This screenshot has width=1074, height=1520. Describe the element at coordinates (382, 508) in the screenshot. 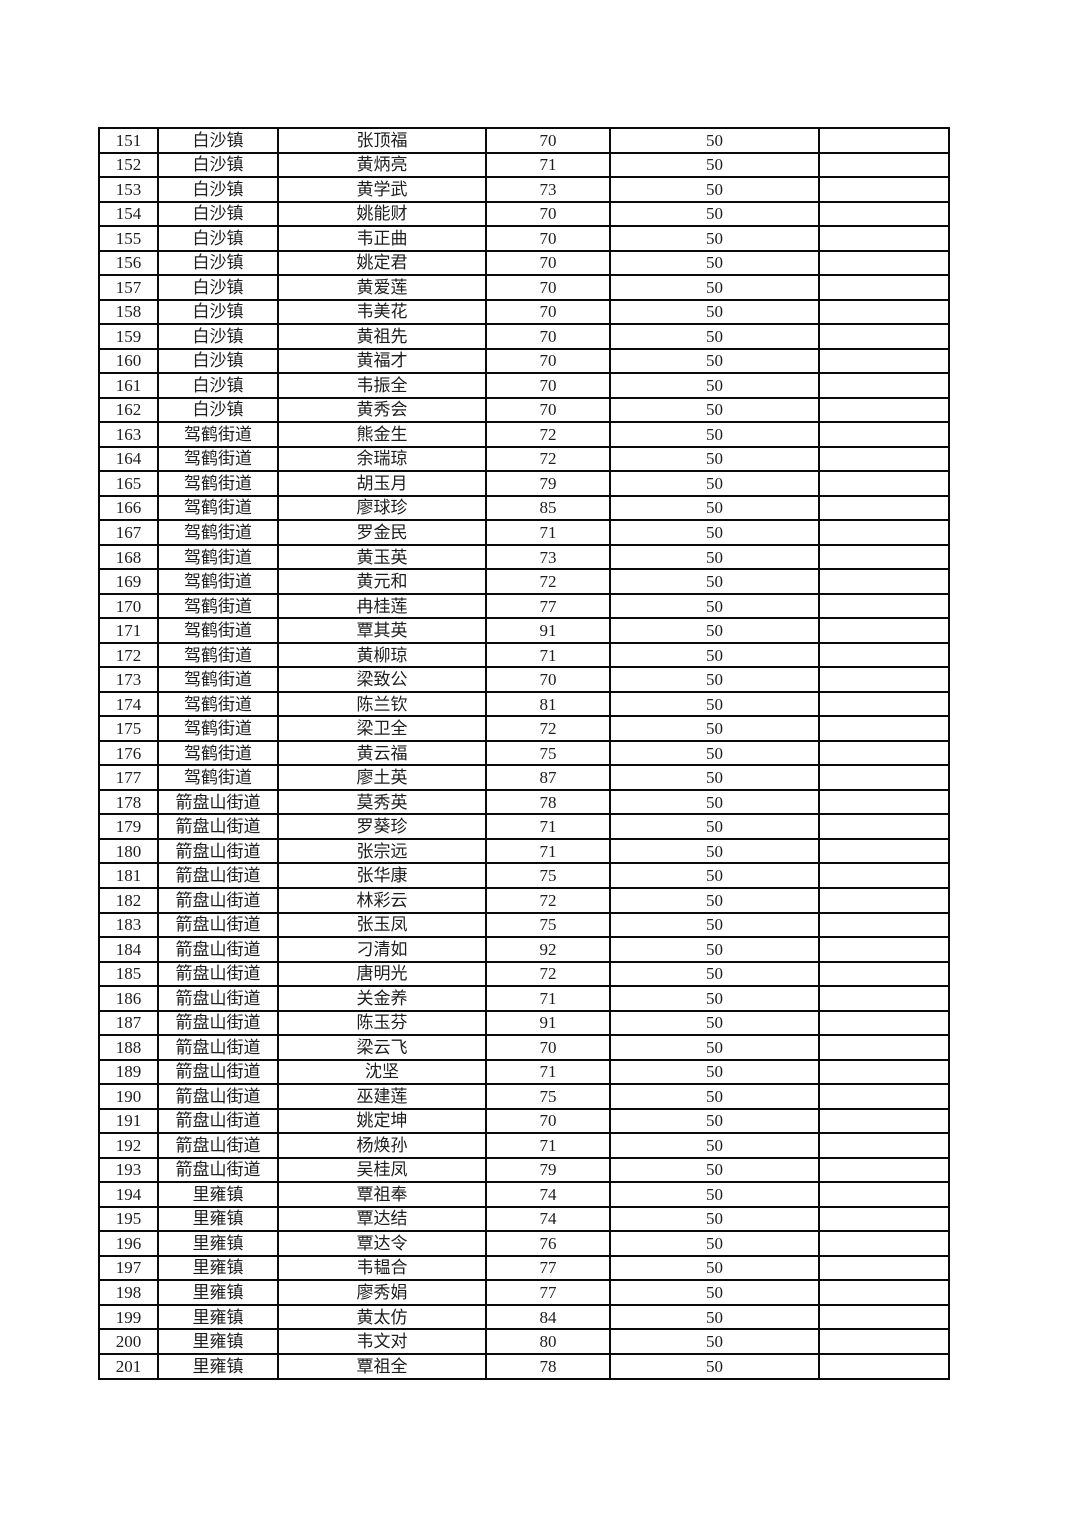

I see `person-name-cell: 廖球珍` at that location.